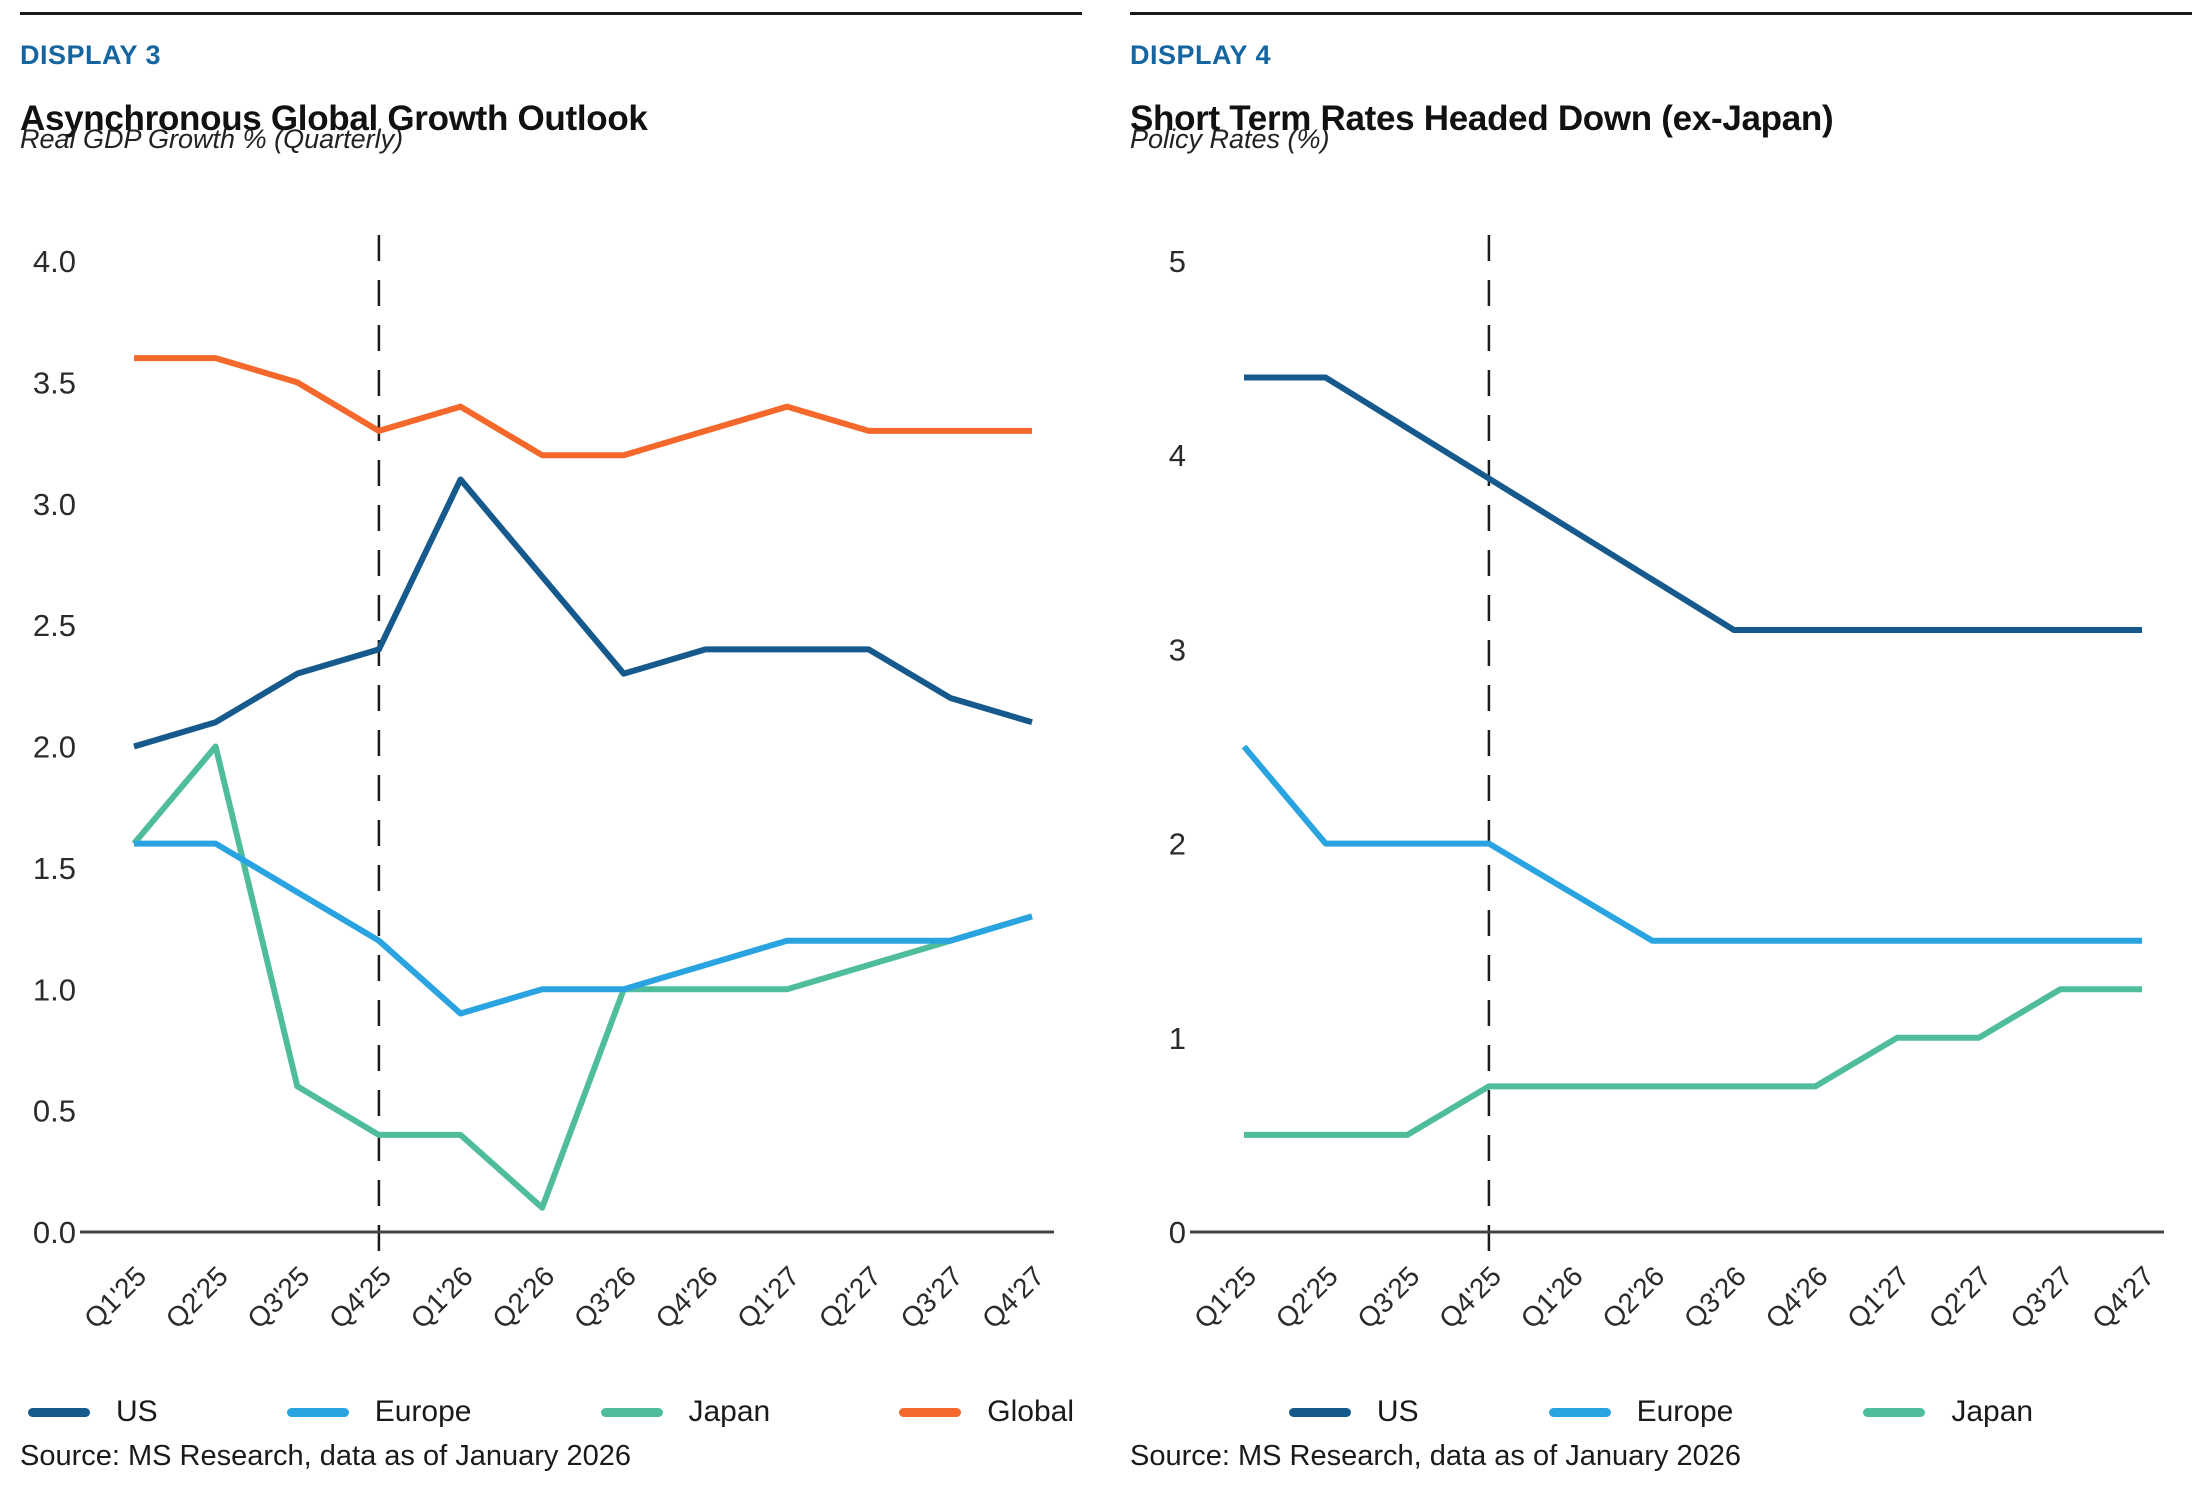 This screenshot has height=1508, width=2200. Describe the element at coordinates (54, 989) in the screenshot. I see `y-tick-label: 1.0` at that location.